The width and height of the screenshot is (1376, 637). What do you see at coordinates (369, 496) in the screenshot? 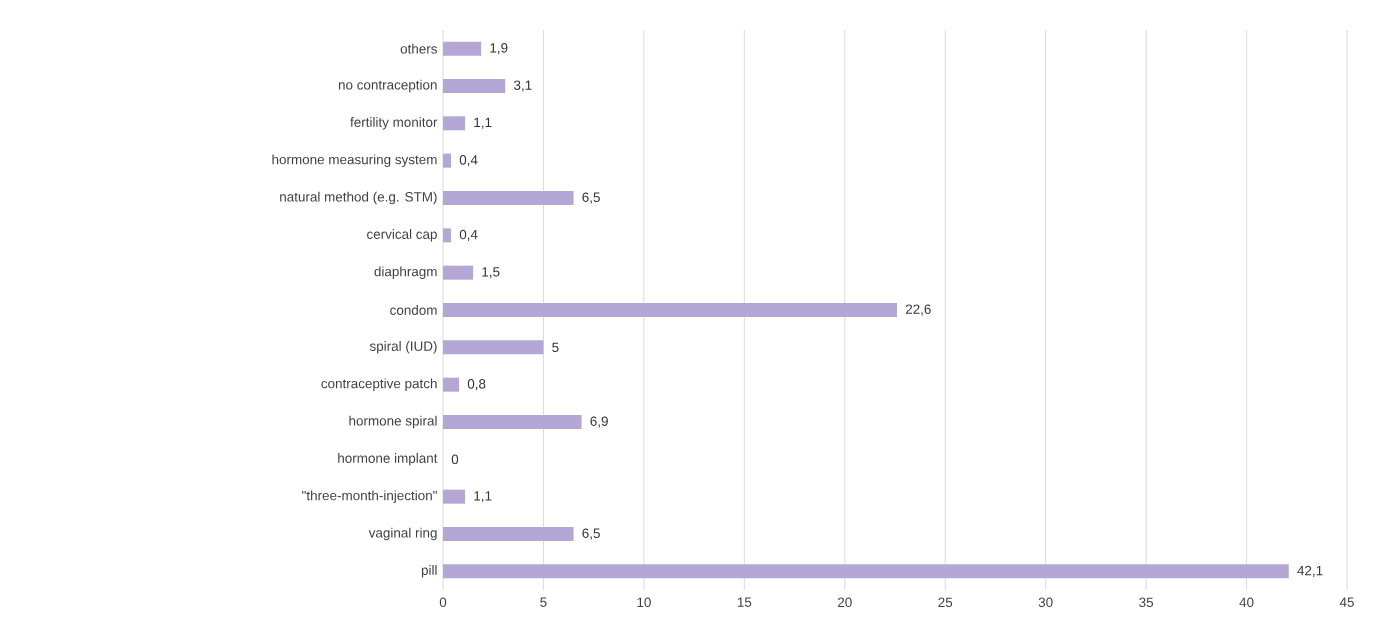
I see `y-tick-label: "three-month-injection"` at bounding box center [369, 496].